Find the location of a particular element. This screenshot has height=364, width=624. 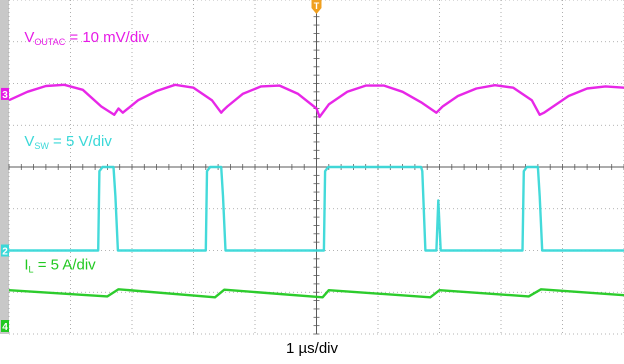

trace-outac is located at coordinates (316, 101).